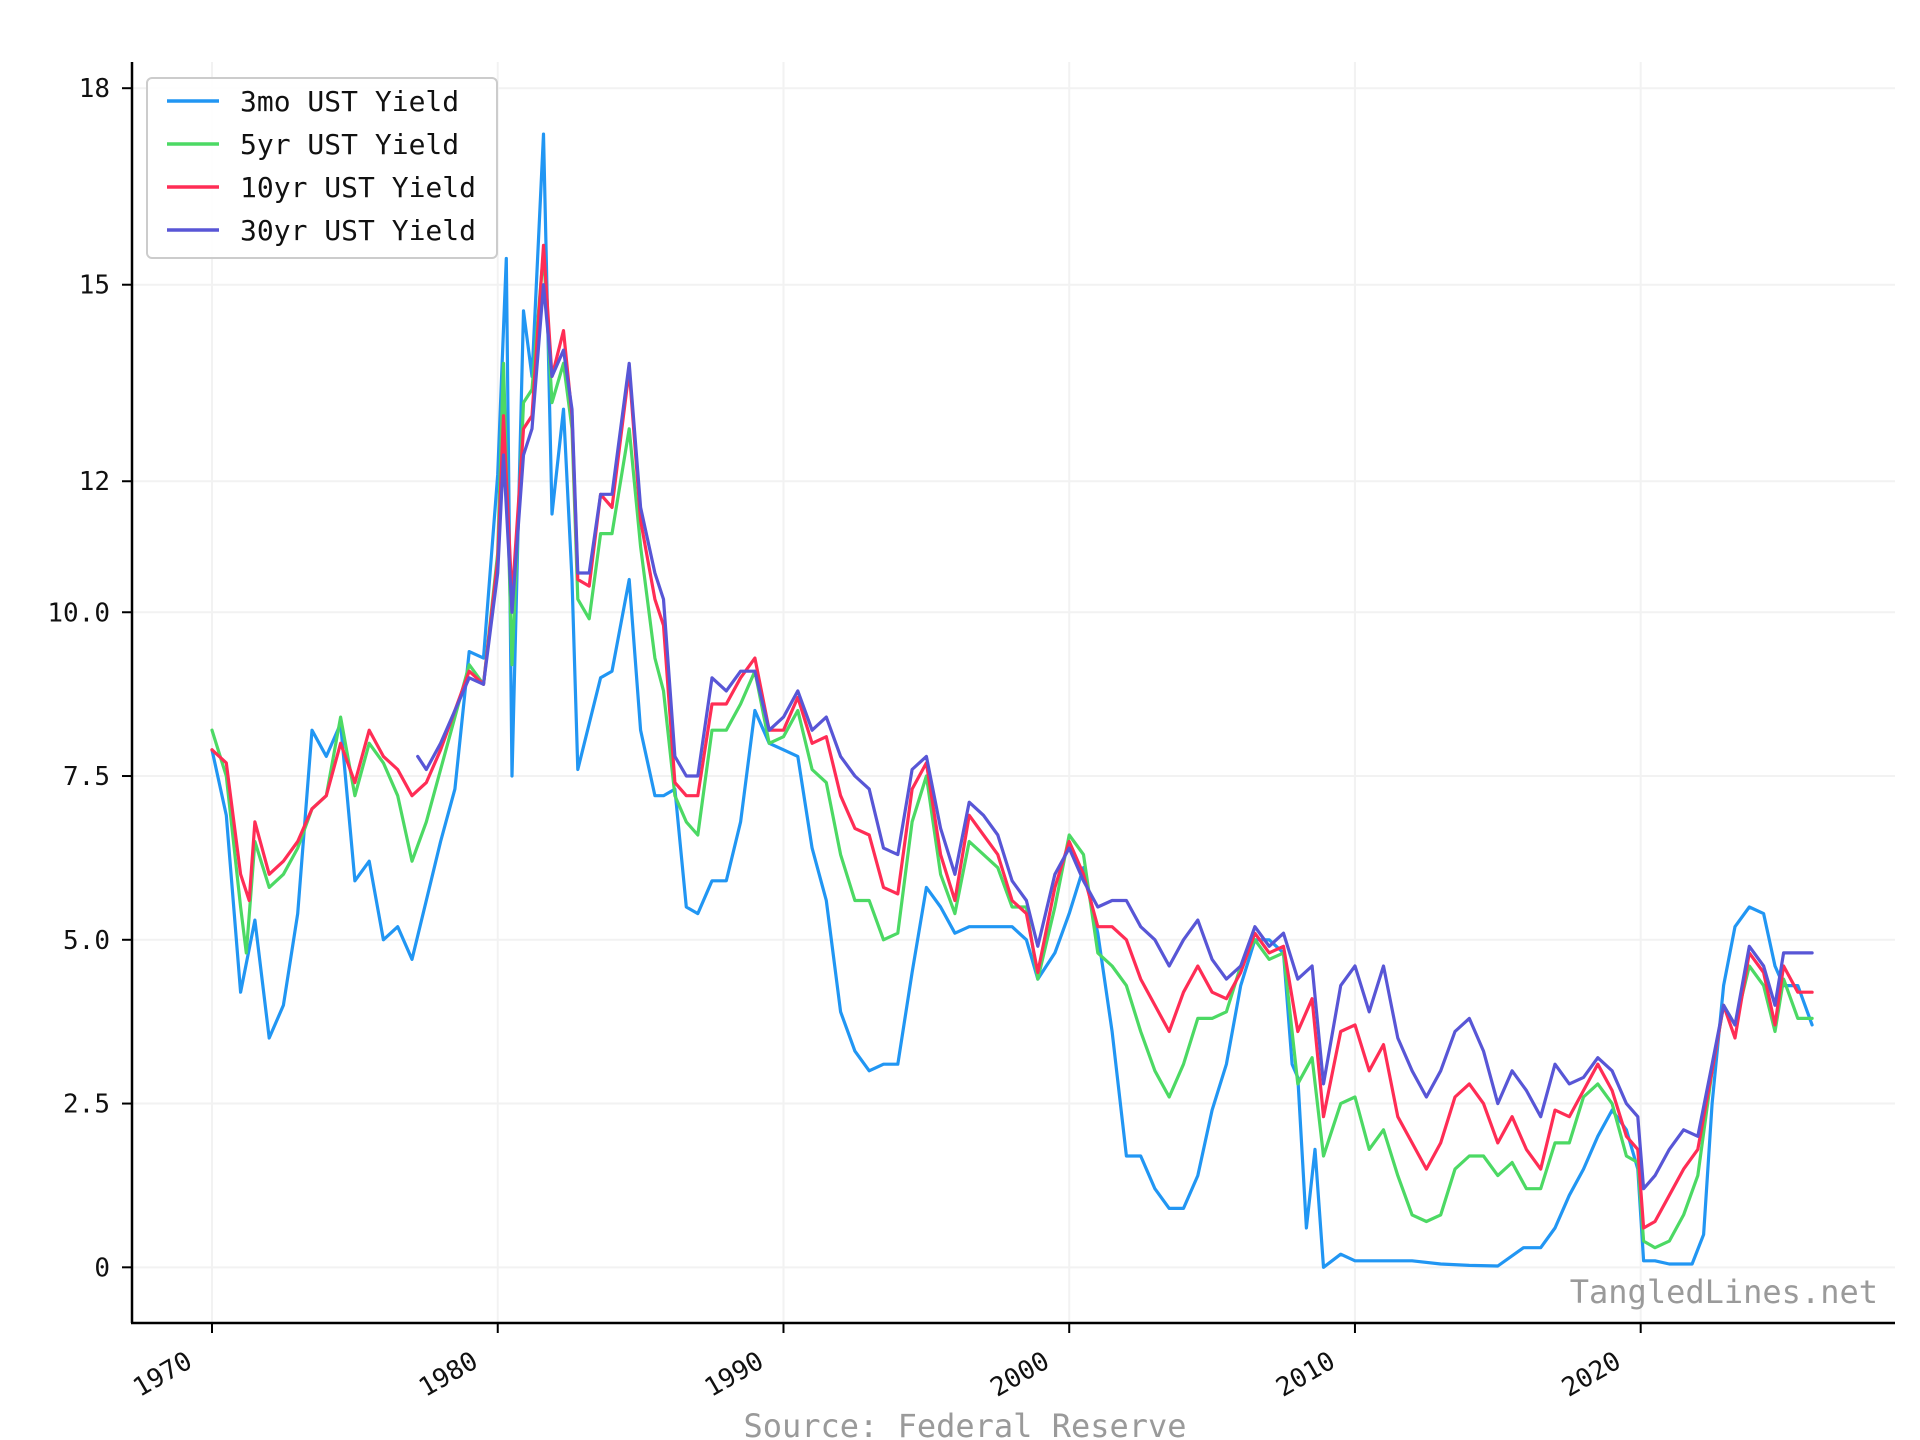 This screenshot has height=1440, width=1920. Describe the element at coordinates (1724, 1292) in the screenshot. I see `watermark: TangledLines.net` at that location.